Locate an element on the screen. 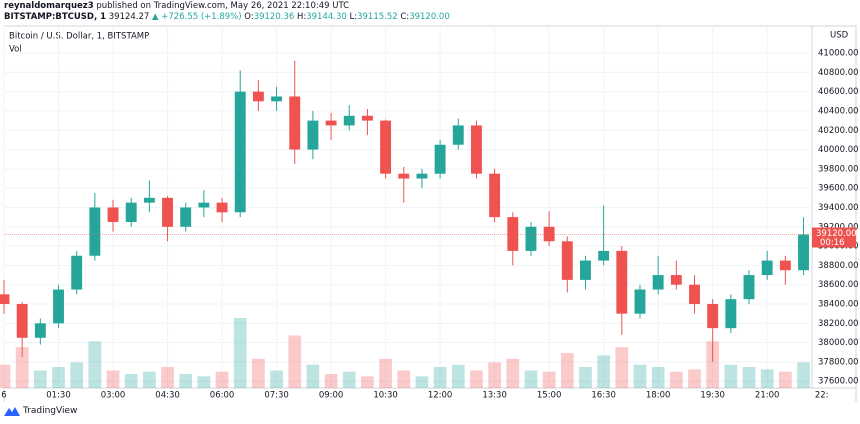 This screenshot has height=424, width=860. y-tick-label: 40400.00 is located at coordinates (838, 111).